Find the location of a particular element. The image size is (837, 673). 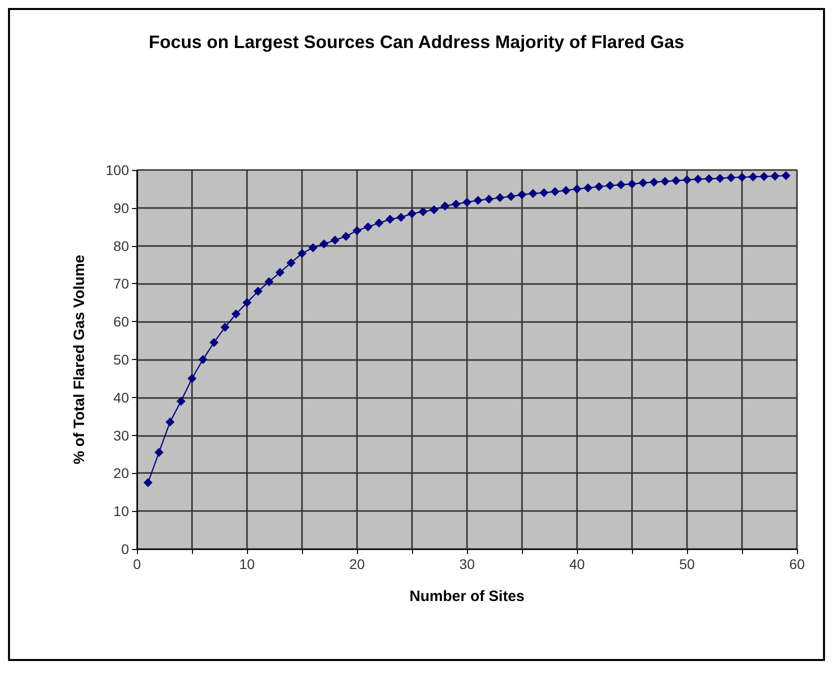

y-tick-label: 100 is located at coordinates (118, 170).